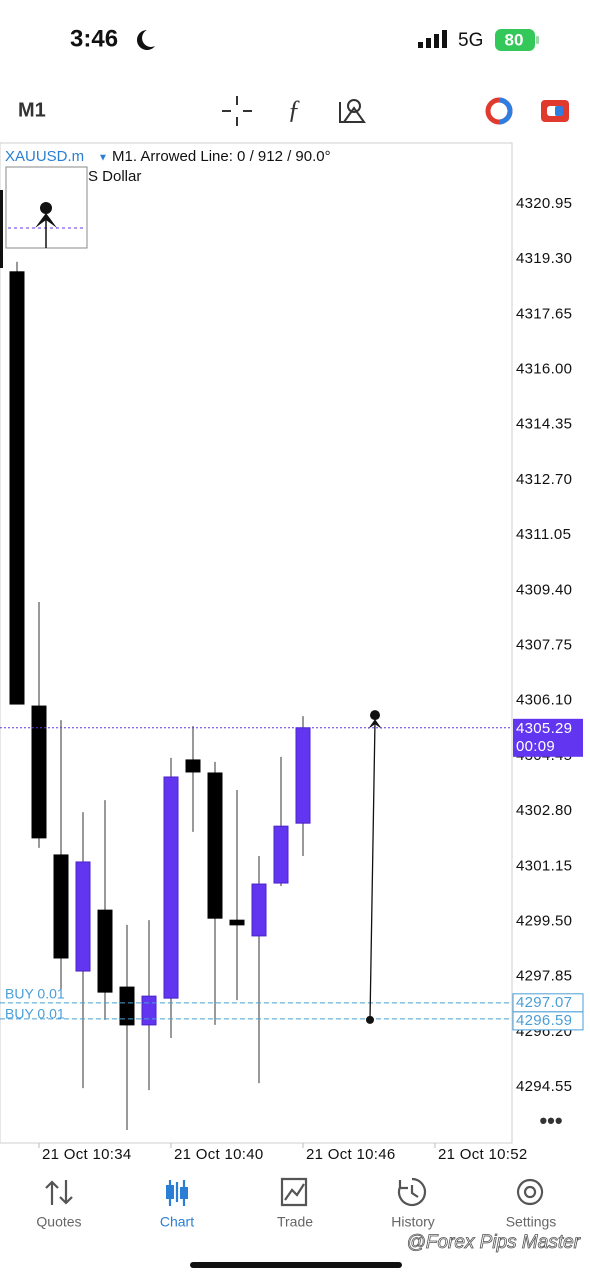 The height and width of the screenshot is (1280, 590). What do you see at coordinates (351, 1154) in the screenshot?
I see `x-tick-label: 21 Oct 10:46` at bounding box center [351, 1154].